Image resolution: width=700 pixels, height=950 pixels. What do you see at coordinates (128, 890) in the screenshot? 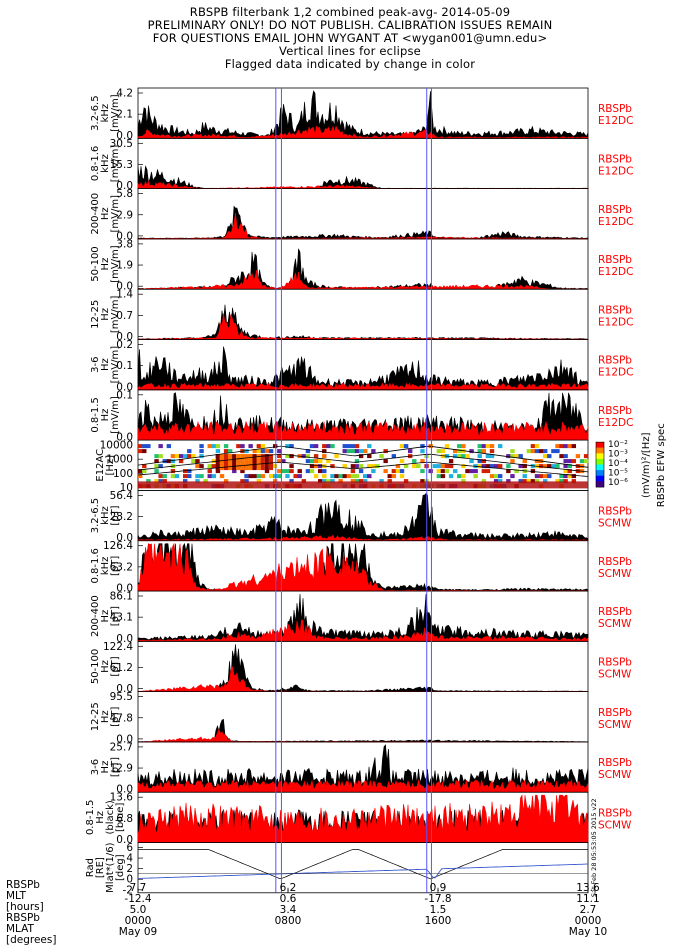
I see `y-tick-label: -2` at bounding box center [128, 890].